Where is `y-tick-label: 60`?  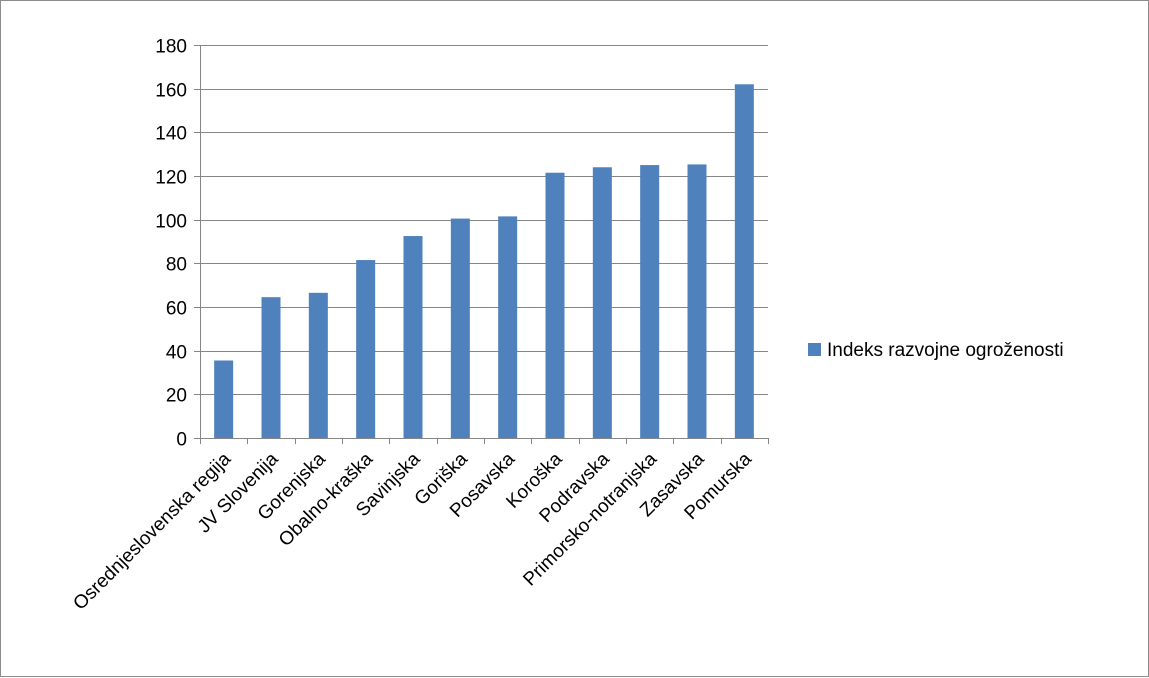
y-tick-label: 60 is located at coordinates (176, 309).